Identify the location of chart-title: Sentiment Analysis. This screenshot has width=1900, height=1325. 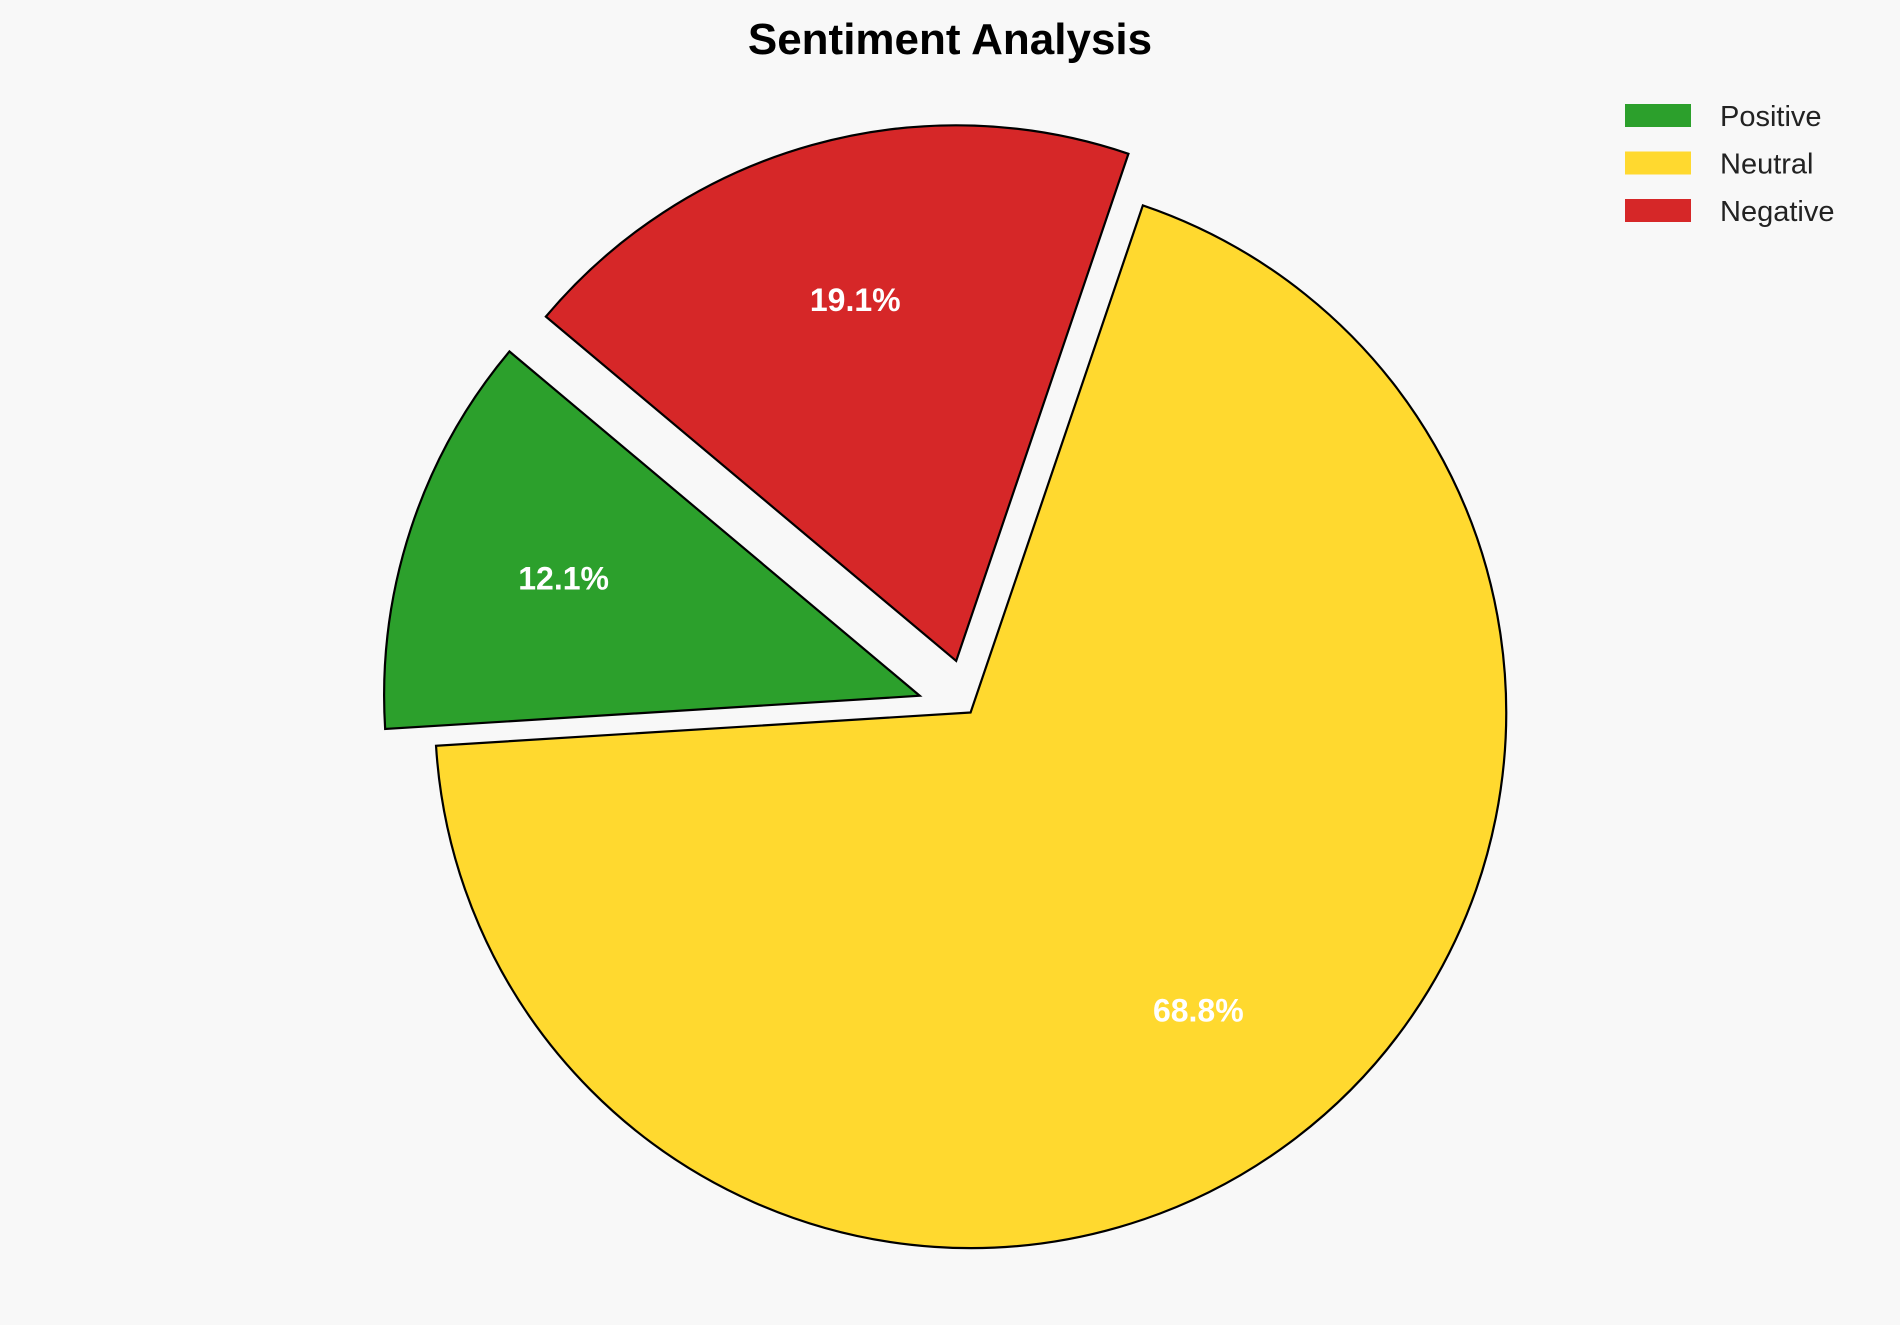
(950, 39).